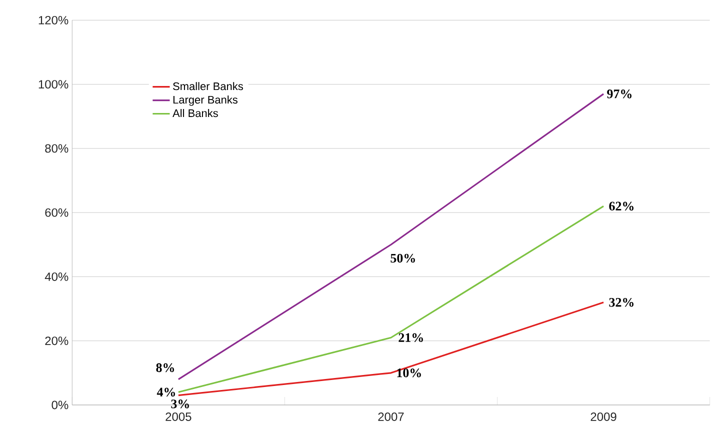  I want to click on data-label: 4%, so click(166, 392).